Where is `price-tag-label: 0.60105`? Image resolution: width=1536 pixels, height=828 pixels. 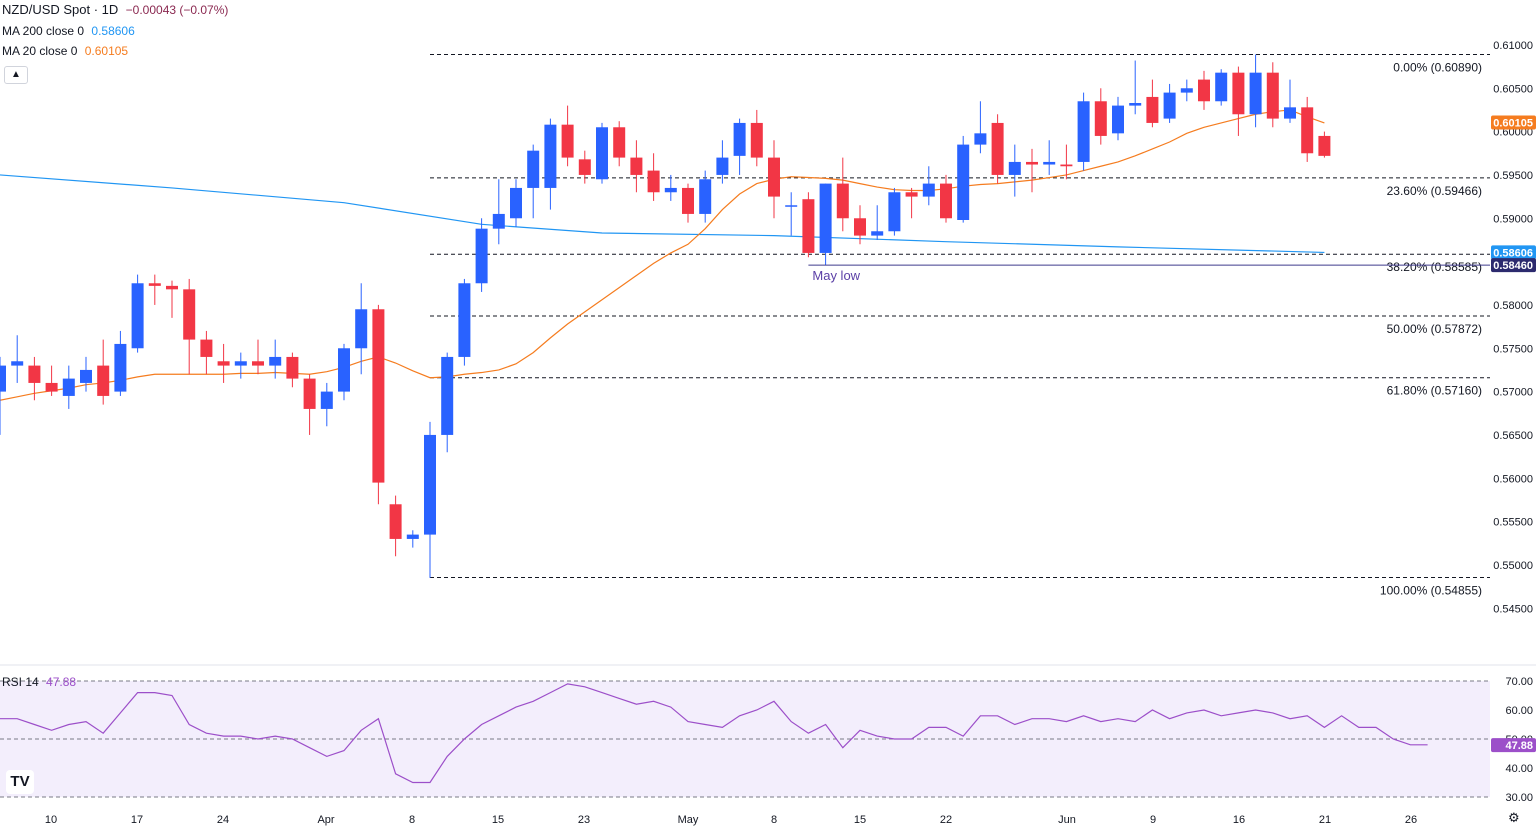 price-tag-label: 0.60105 is located at coordinates (1513, 124).